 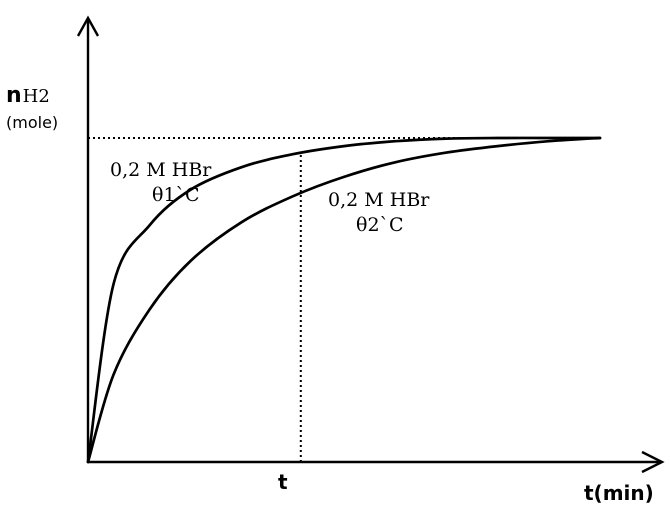 What do you see at coordinates (619, 493) in the screenshot?
I see `x-axis-label: t(min)` at bounding box center [619, 493].